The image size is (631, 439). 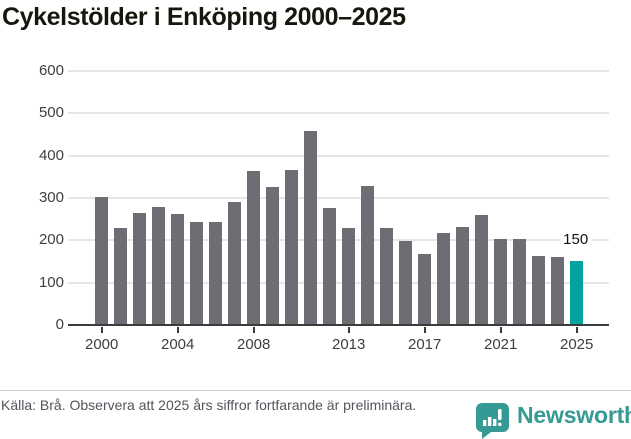 What do you see at coordinates (348, 276) in the screenshot?
I see `bar-2013` at bounding box center [348, 276].